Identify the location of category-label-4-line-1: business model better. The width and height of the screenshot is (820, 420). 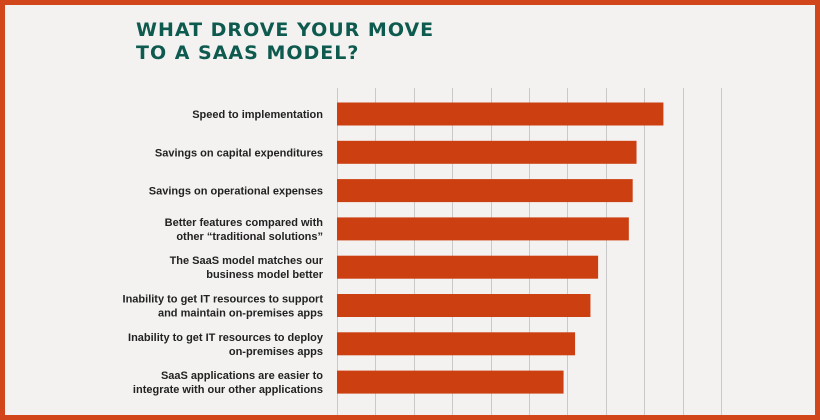
(264, 275).